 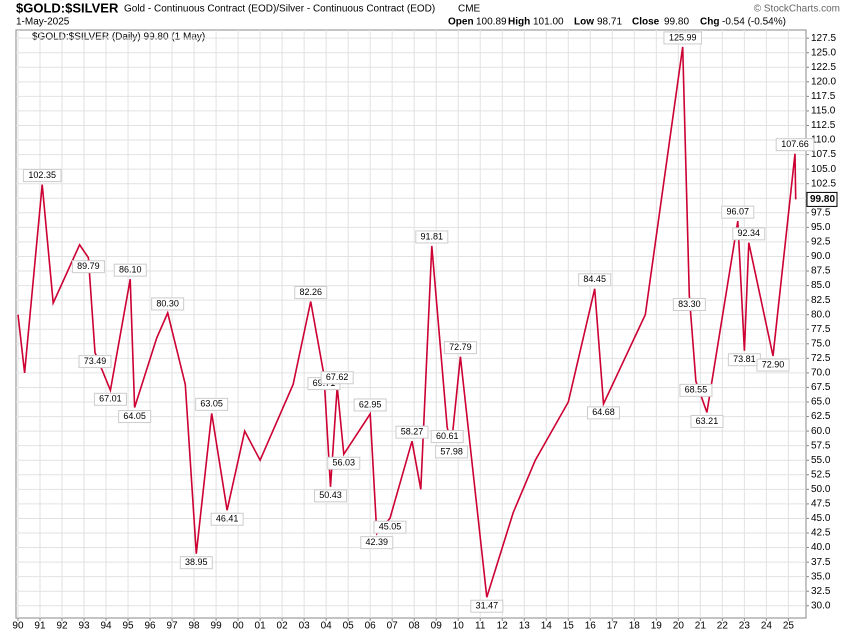 I want to click on x-tick-label: 97, so click(x=173, y=626).